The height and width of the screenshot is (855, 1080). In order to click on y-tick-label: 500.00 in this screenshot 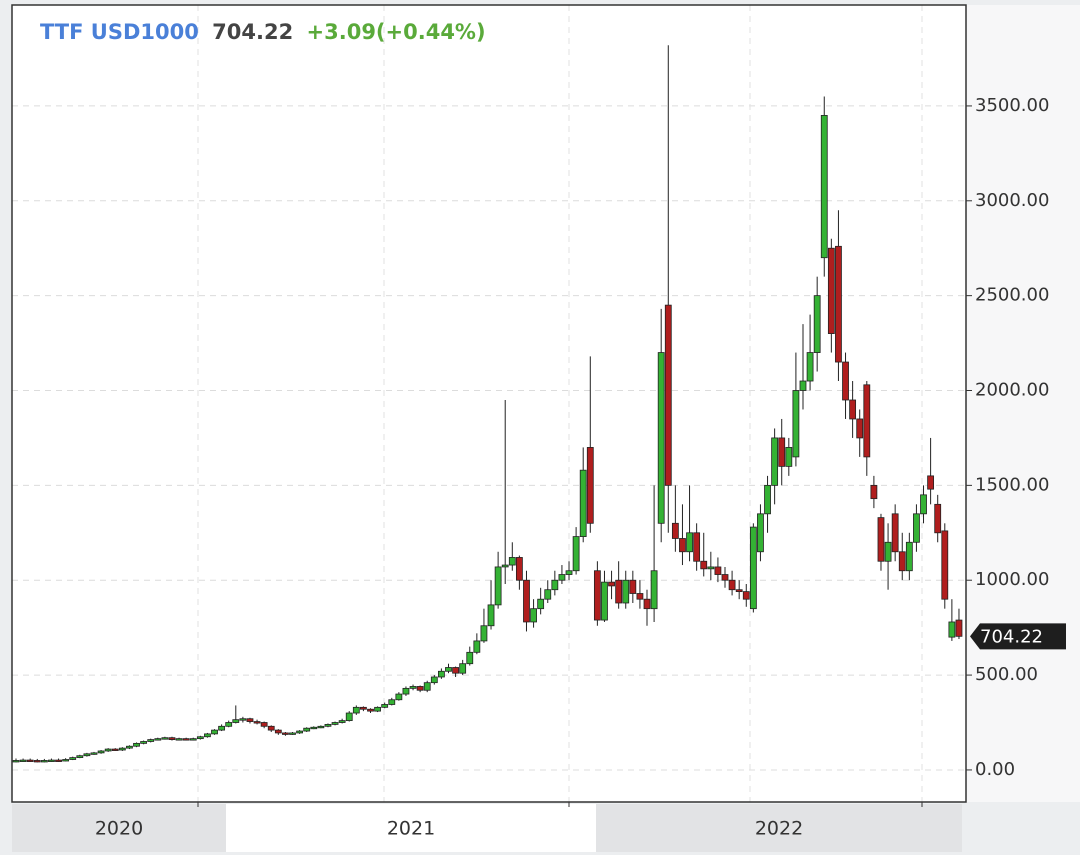, I will do `click(1006, 674)`.